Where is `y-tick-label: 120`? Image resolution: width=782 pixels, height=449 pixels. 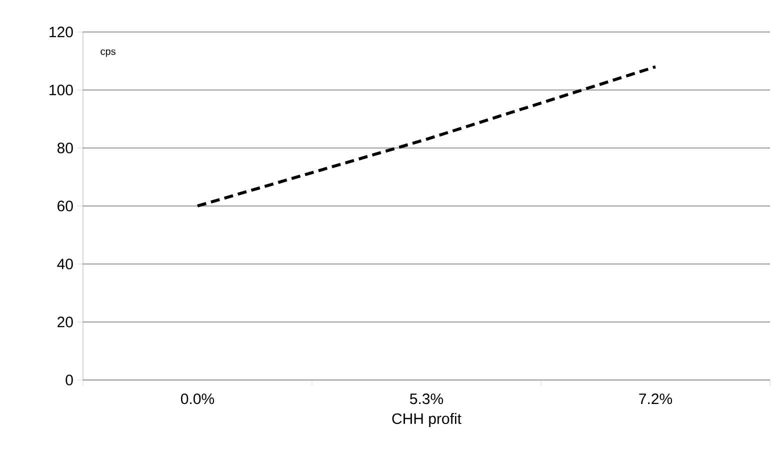 y-tick-label: 120 is located at coordinates (61, 32).